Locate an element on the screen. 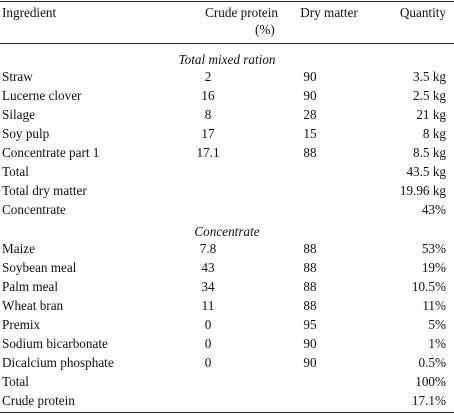 This screenshot has height=418, width=454. header-crude-protein-unit: (%) is located at coordinates (265, 29).